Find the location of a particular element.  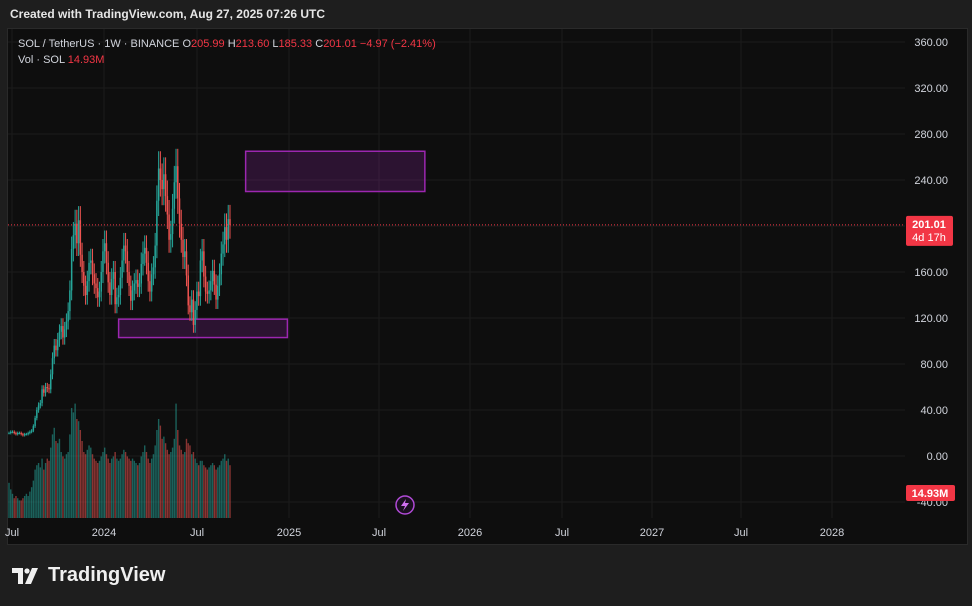

x-tick-label: 2028 is located at coordinates (832, 533).